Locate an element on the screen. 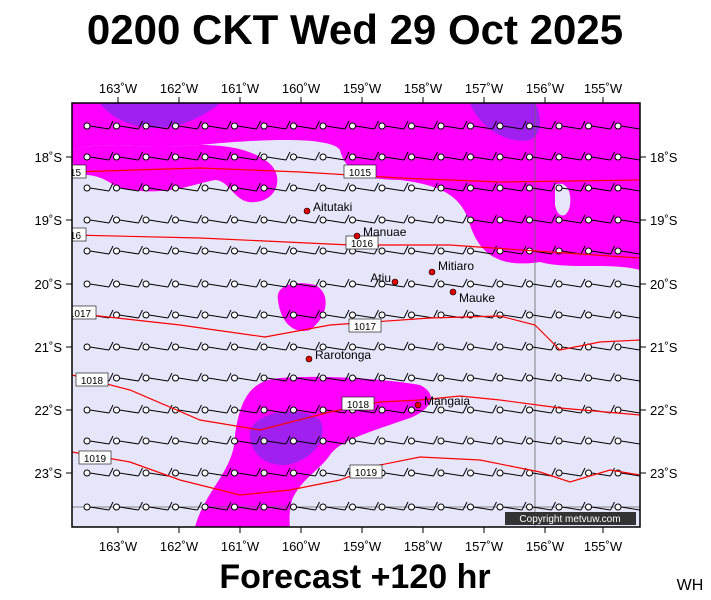  isobar-label: 1017 is located at coordinates (80, 314).